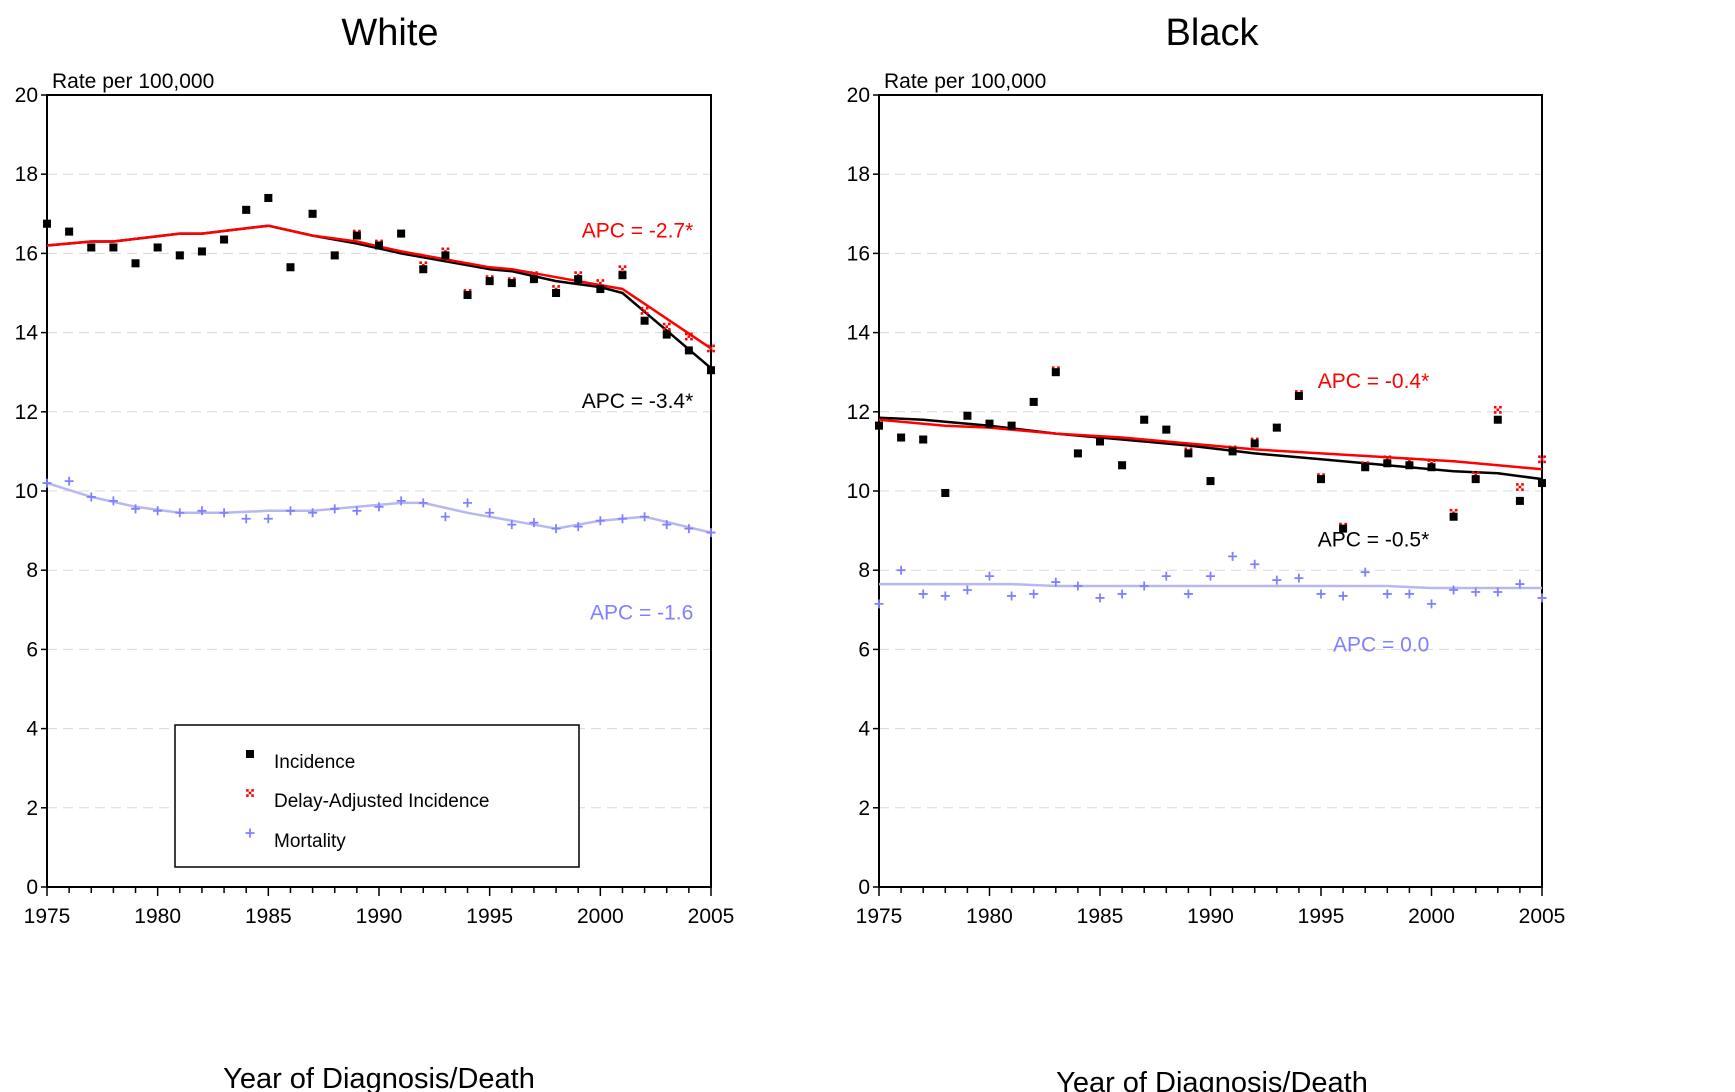  What do you see at coordinates (1542, 916) in the screenshot?
I see `x-tick-label: 2005` at bounding box center [1542, 916].